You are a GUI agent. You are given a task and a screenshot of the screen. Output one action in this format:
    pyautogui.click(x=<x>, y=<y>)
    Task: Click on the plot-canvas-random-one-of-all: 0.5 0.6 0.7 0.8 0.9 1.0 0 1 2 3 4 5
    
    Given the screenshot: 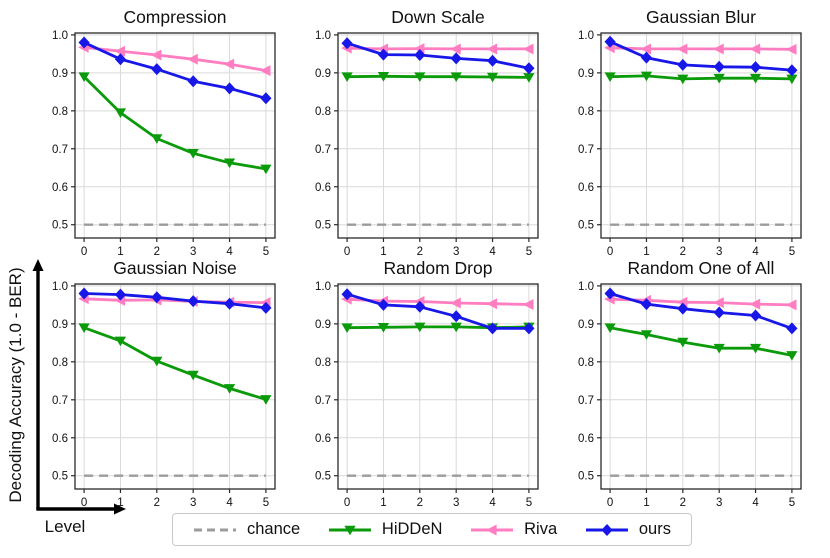 What is the action you would take?
    pyautogui.click(x=690, y=395)
    